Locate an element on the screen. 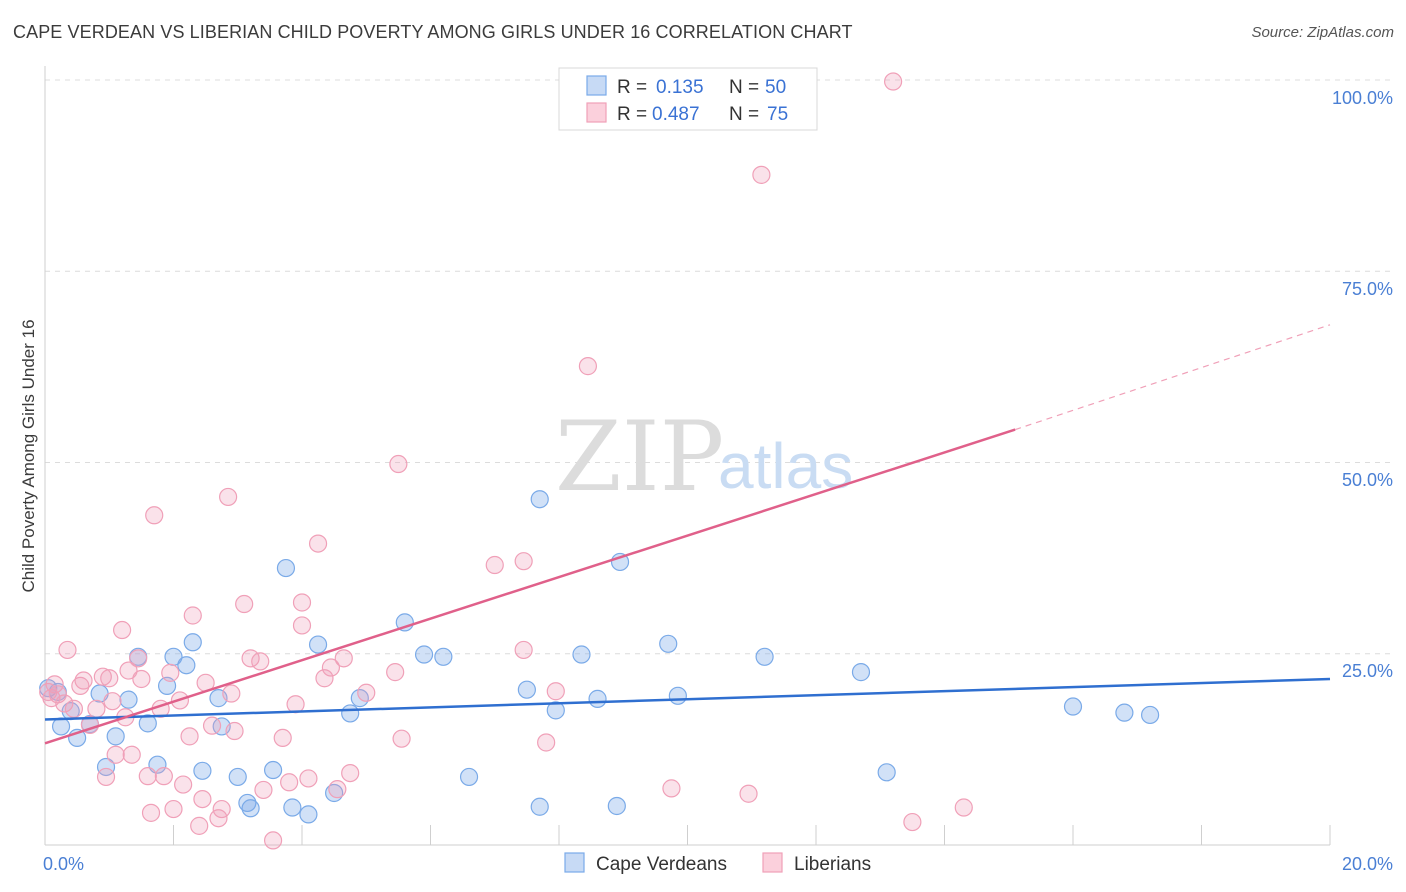  cape-verdeans-trend-line is located at coordinates (687, 699).